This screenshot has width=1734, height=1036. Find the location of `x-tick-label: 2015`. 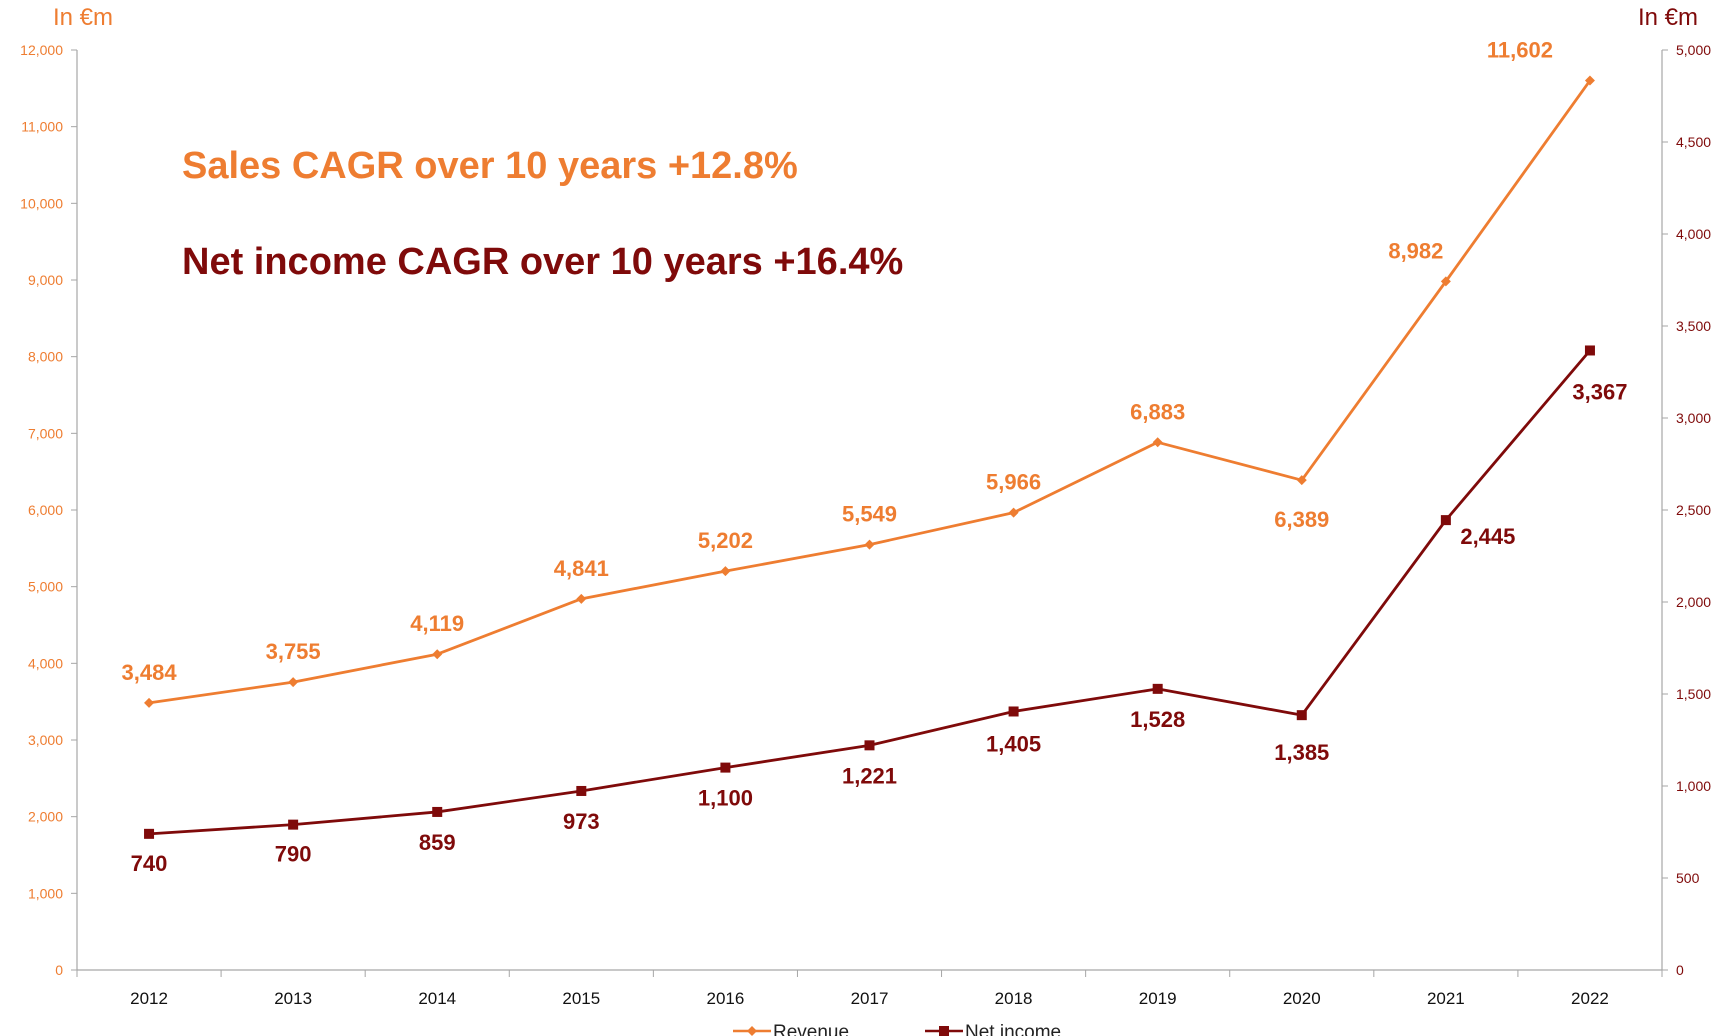

x-tick-label: 2015 is located at coordinates (581, 998).